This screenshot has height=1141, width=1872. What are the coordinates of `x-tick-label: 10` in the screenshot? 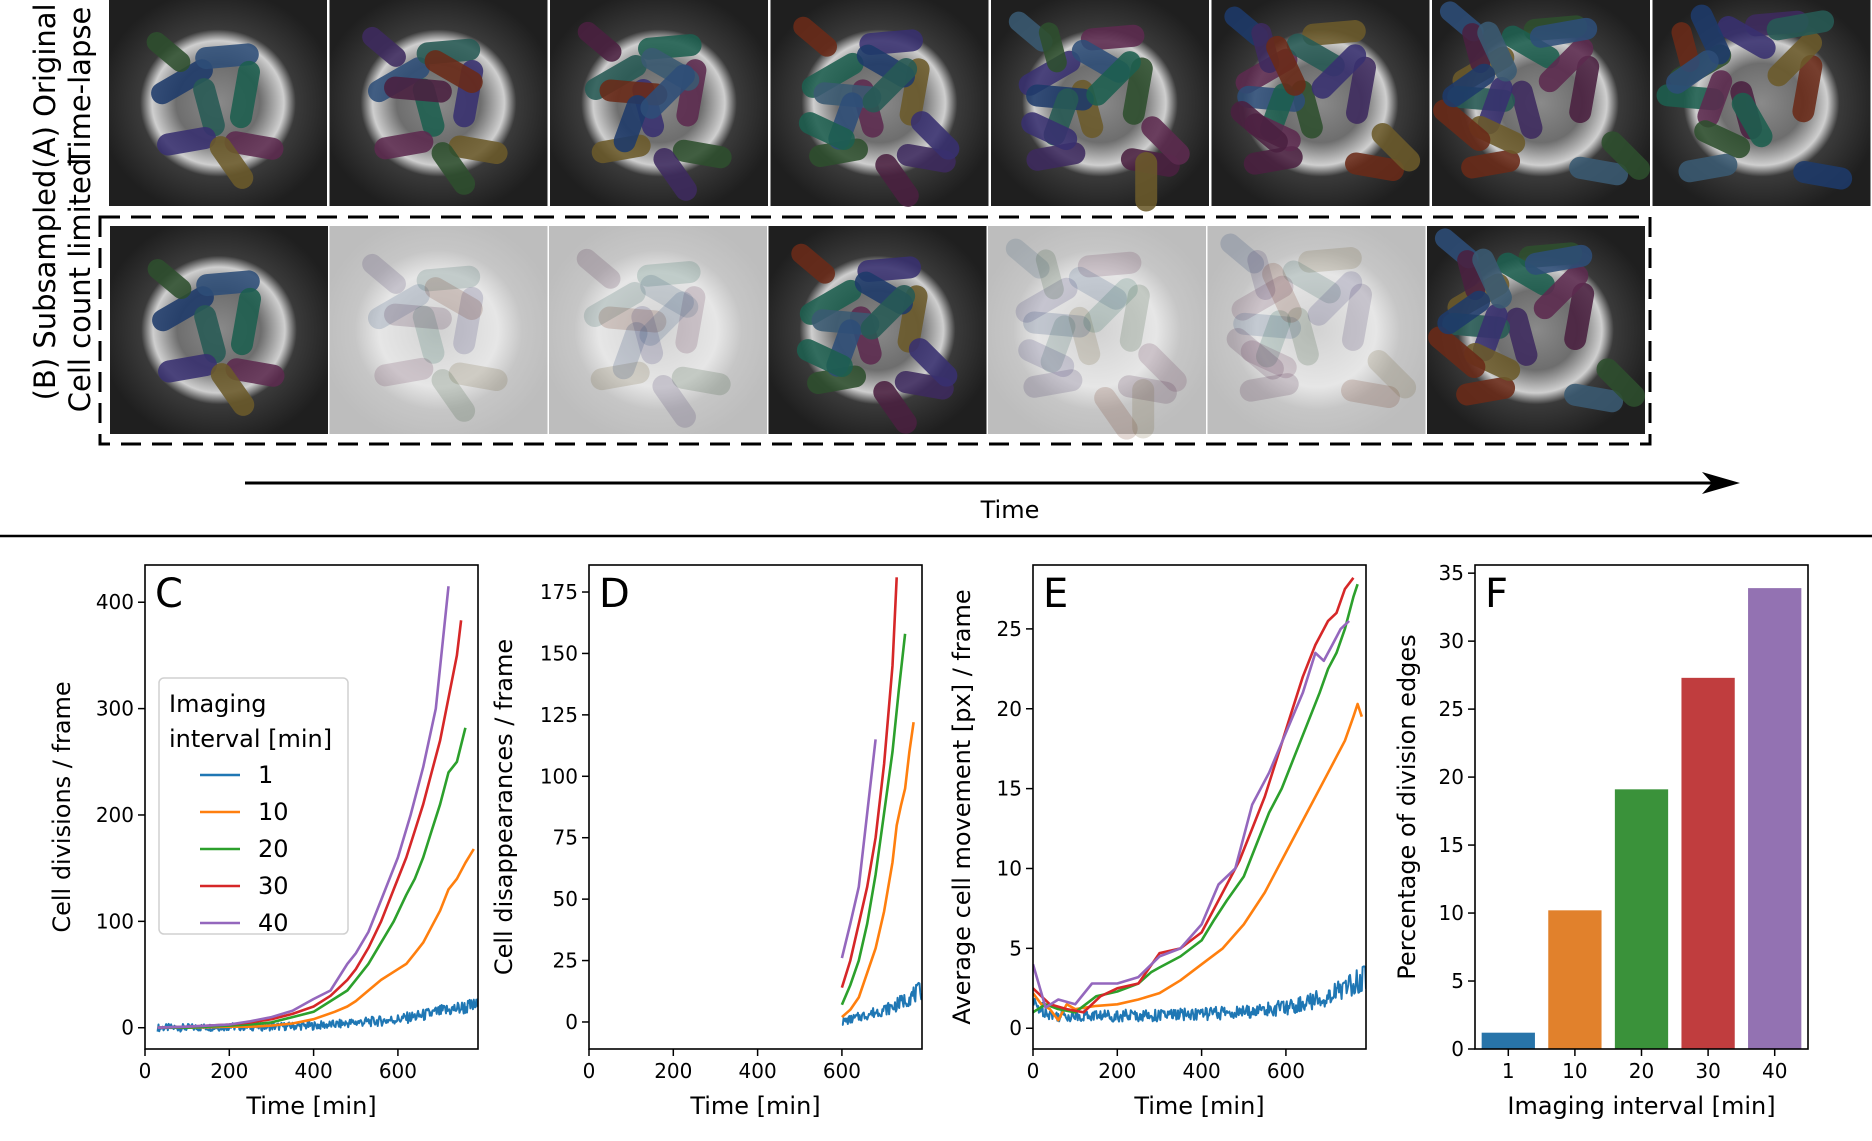 It's located at (1574, 1071).